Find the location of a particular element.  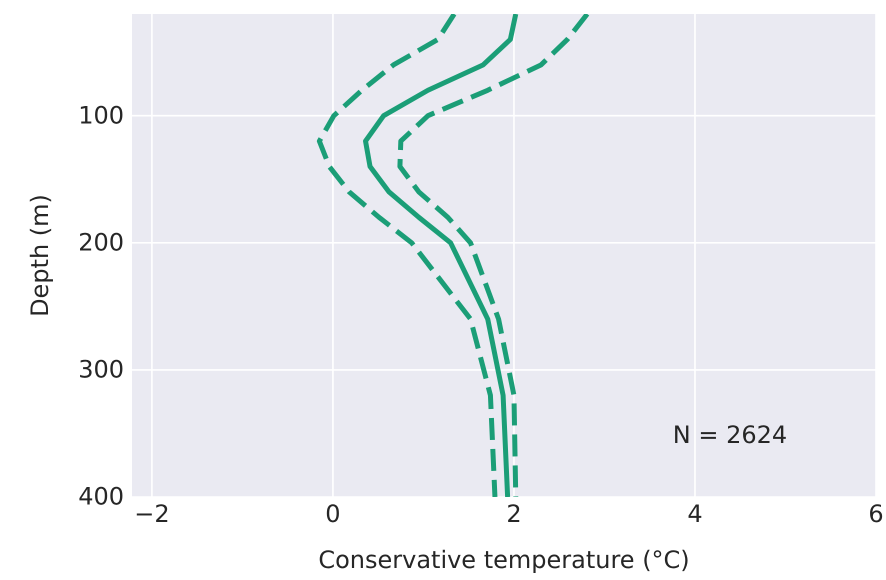

annotation: N = 2624 is located at coordinates (730, 435).